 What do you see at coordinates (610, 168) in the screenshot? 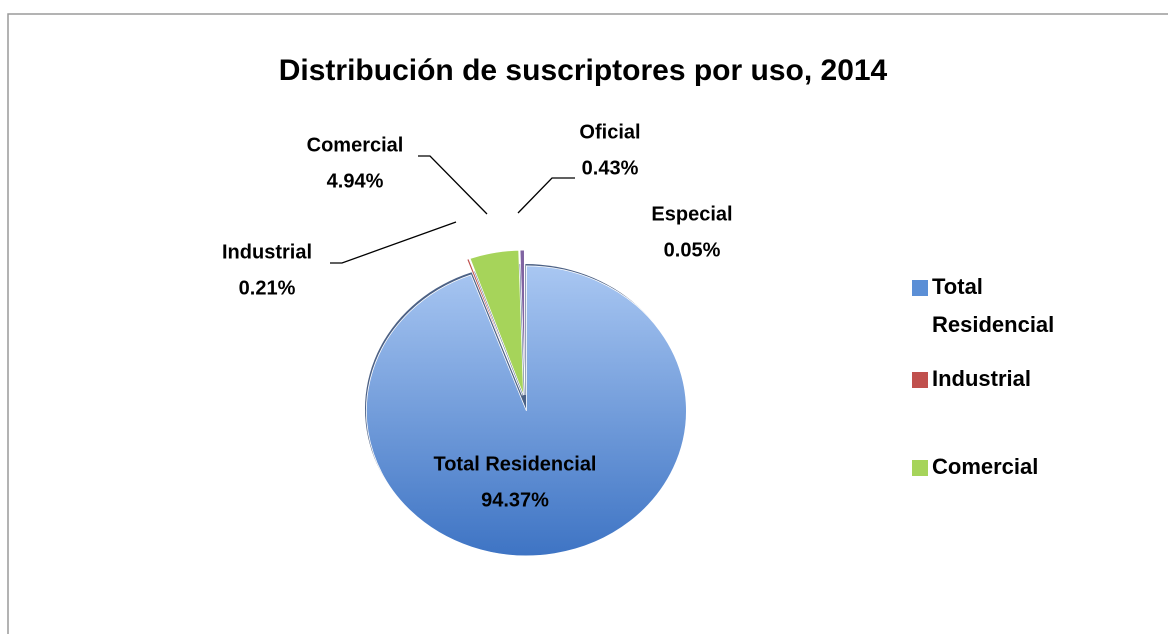
I see `data-label-value: 0.43%` at bounding box center [610, 168].